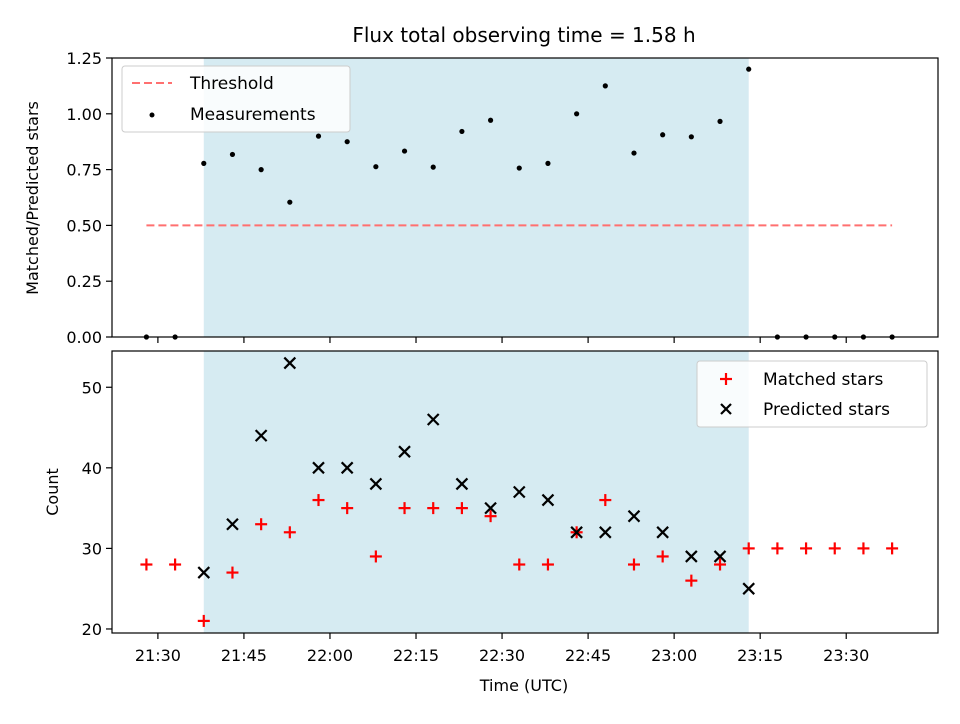  Describe the element at coordinates (416, 655) in the screenshot. I see `x-tick-label: 22:15` at that location.